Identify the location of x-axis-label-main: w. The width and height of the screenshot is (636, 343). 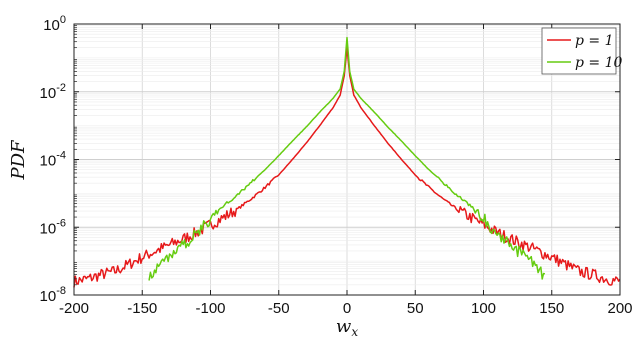
(344, 326).